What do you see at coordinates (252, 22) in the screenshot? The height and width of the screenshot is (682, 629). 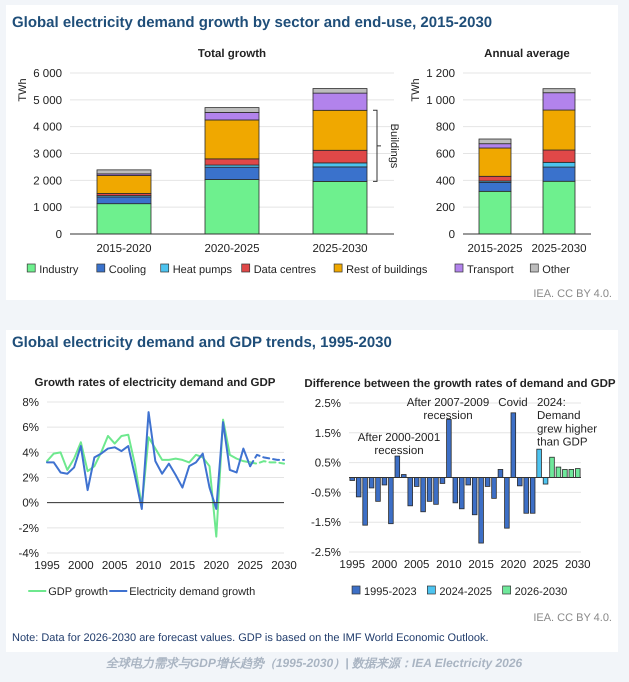 I see `text: Global electricity demand growth by sector and end-use, 2015-2030` at bounding box center [252, 22].